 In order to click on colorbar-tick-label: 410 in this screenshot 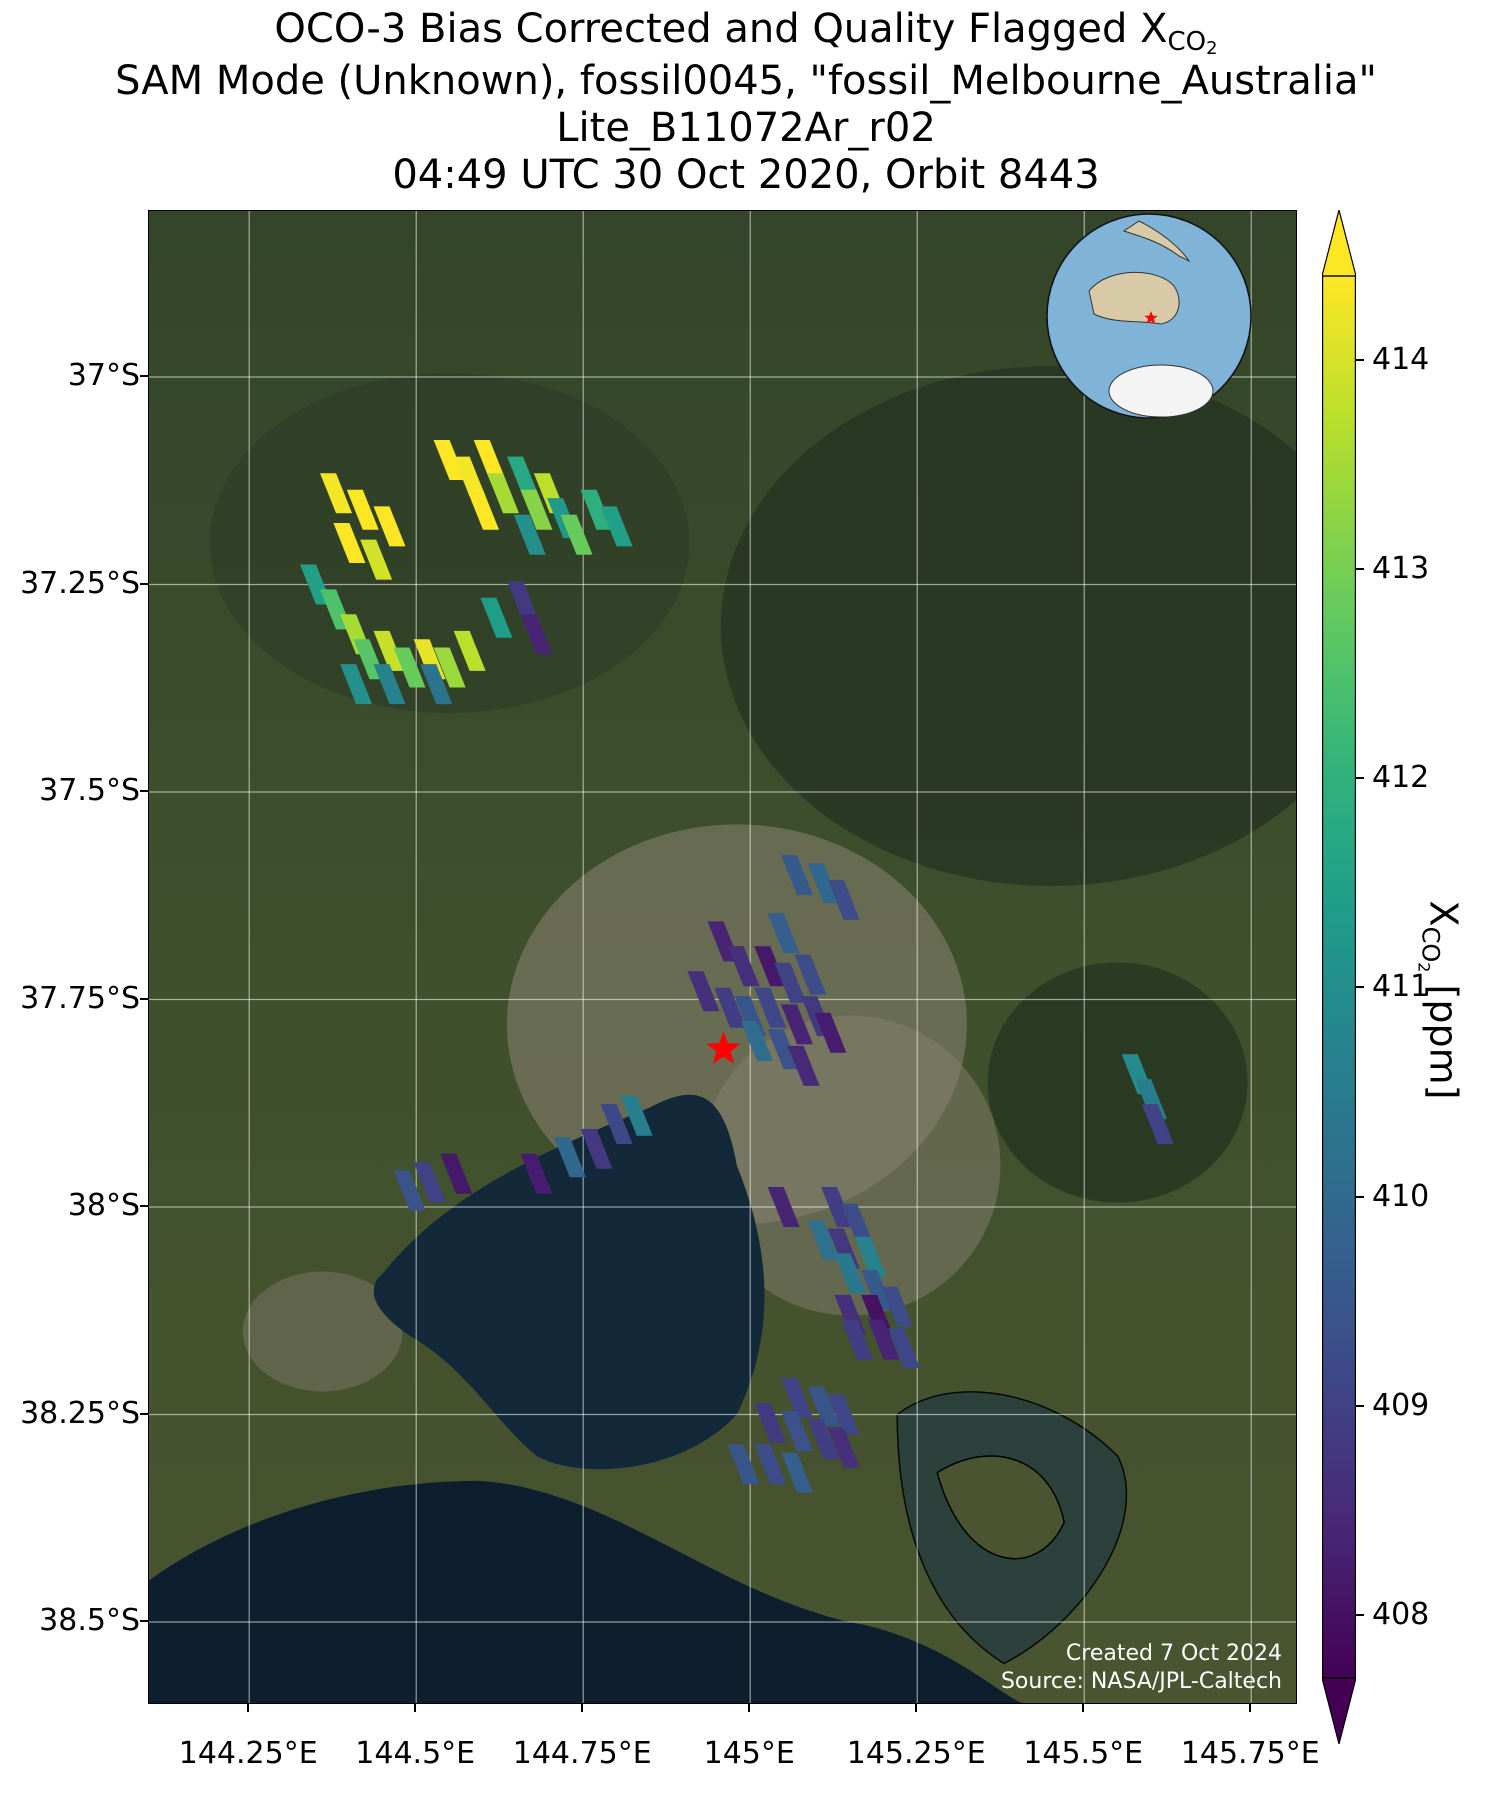, I will do `click(1401, 1196)`.